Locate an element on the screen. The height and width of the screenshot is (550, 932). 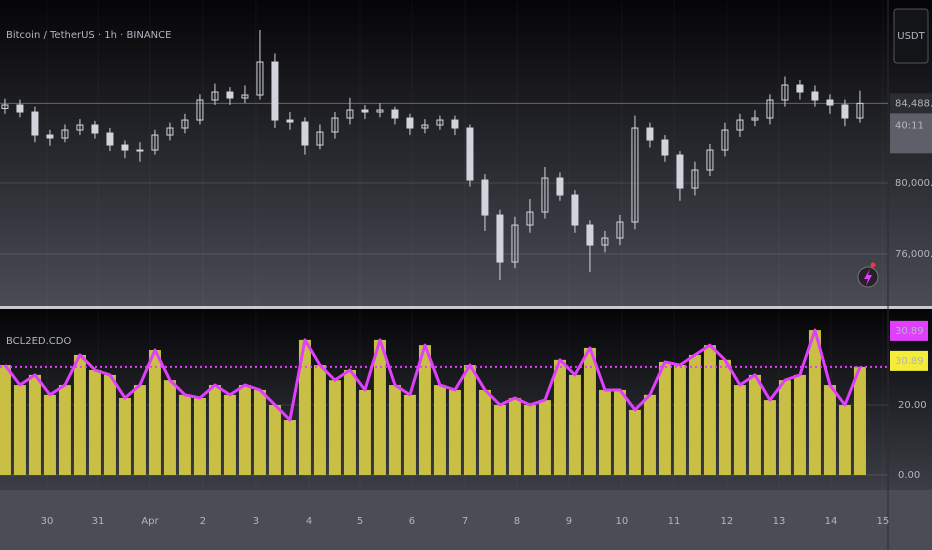
bolt is located at coordinates (868, 277).